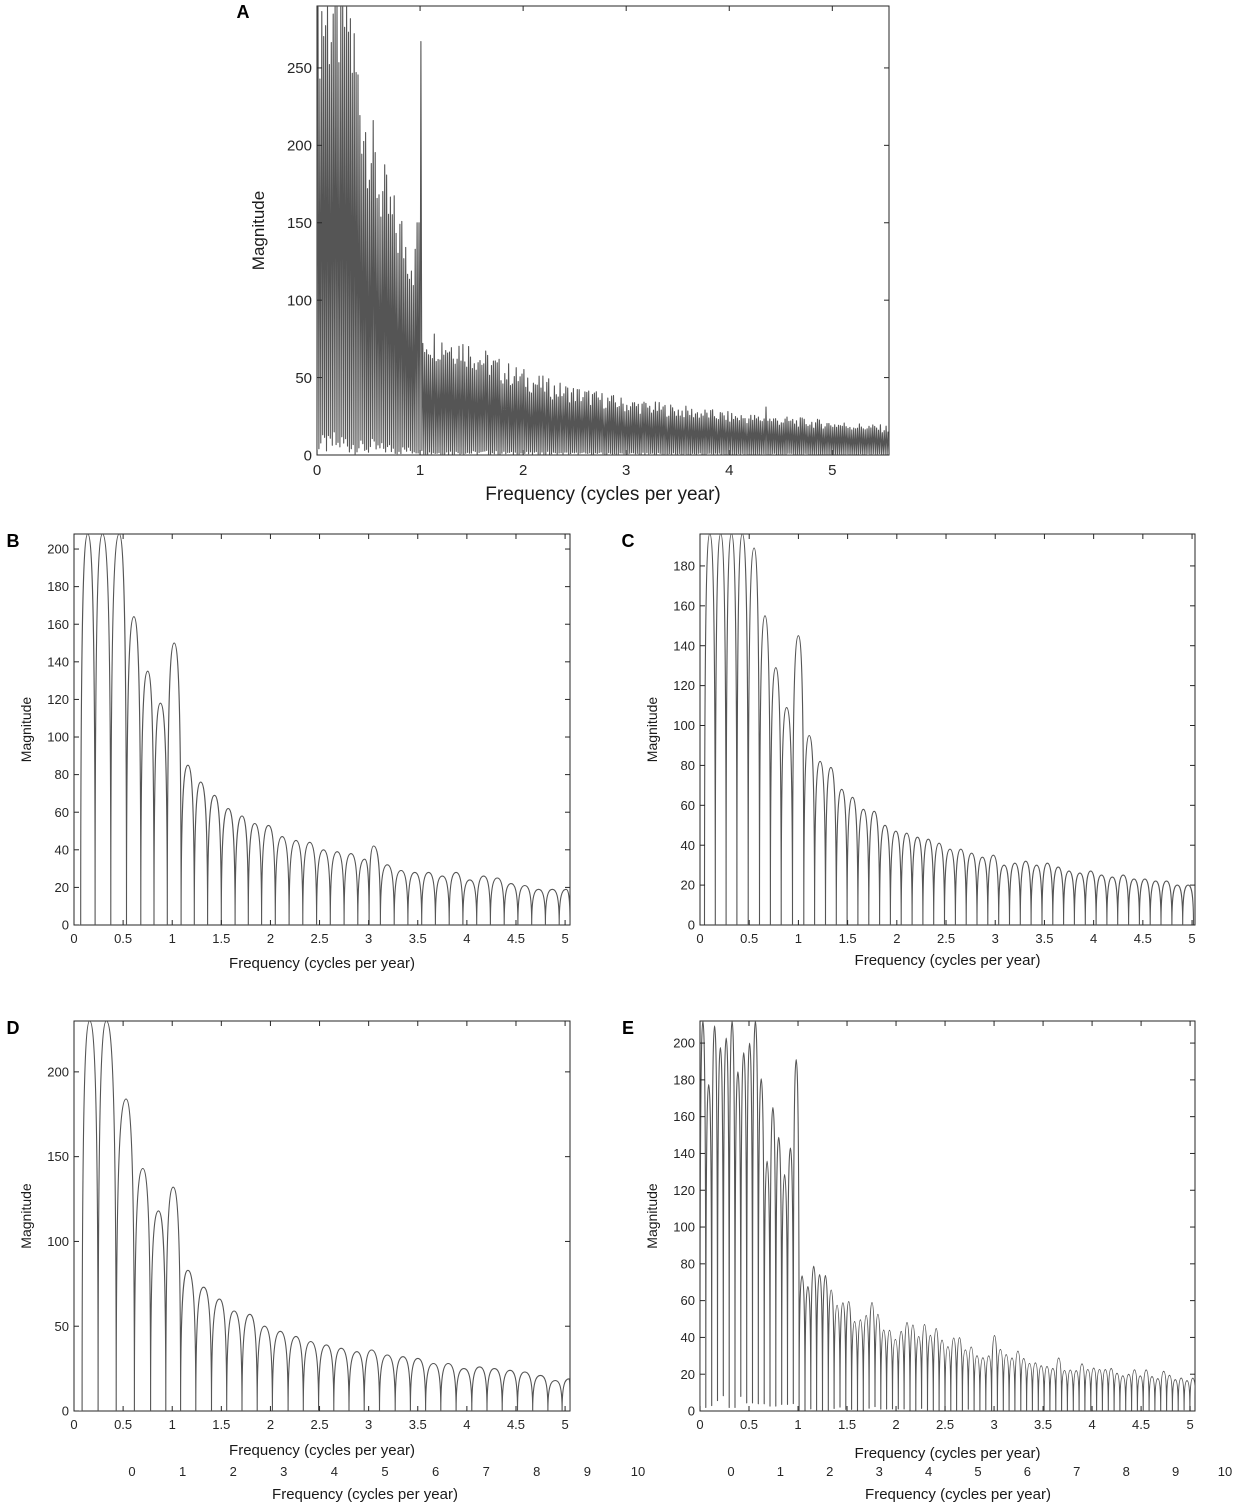 The height and width of the screenshot is (1509, 1248). I want to click on extra-x-tick-label: 2, so click(829, 1471).